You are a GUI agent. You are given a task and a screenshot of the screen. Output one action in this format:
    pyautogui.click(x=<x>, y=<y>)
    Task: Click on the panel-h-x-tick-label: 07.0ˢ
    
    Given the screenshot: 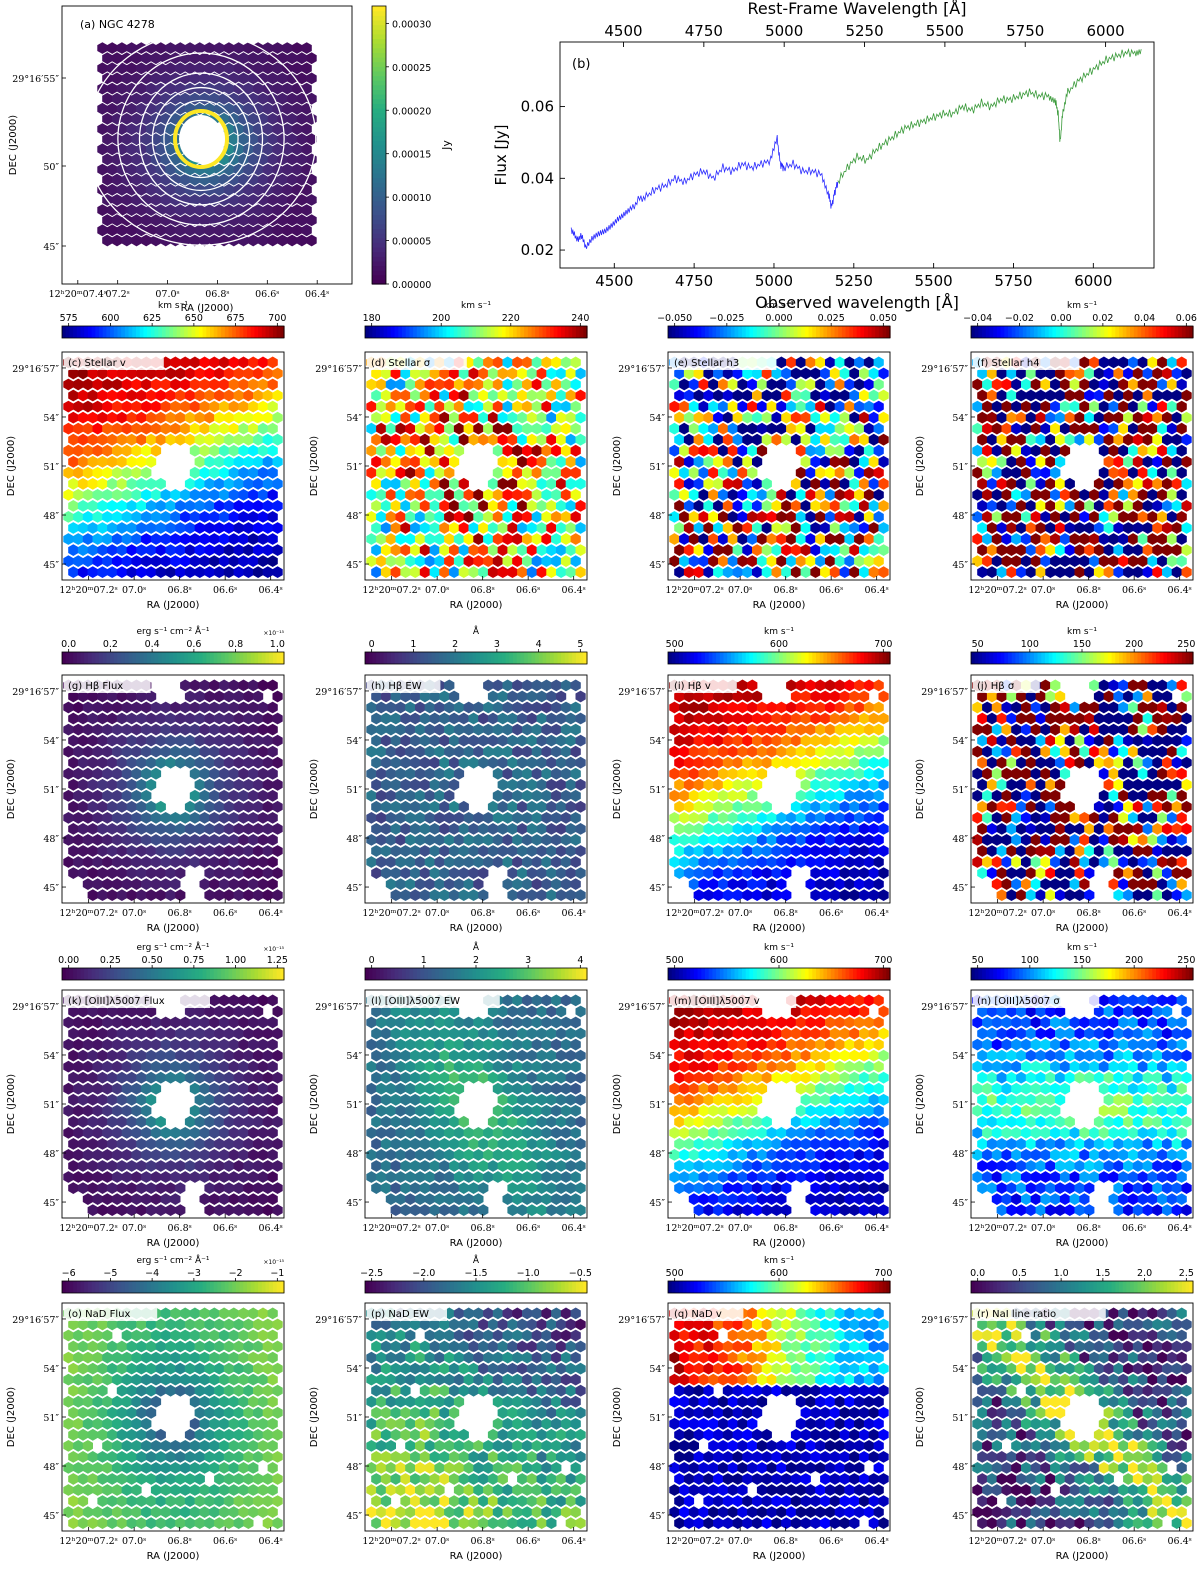 What is the action you would take?
    pyautogui.click(x=437, y=913)
    